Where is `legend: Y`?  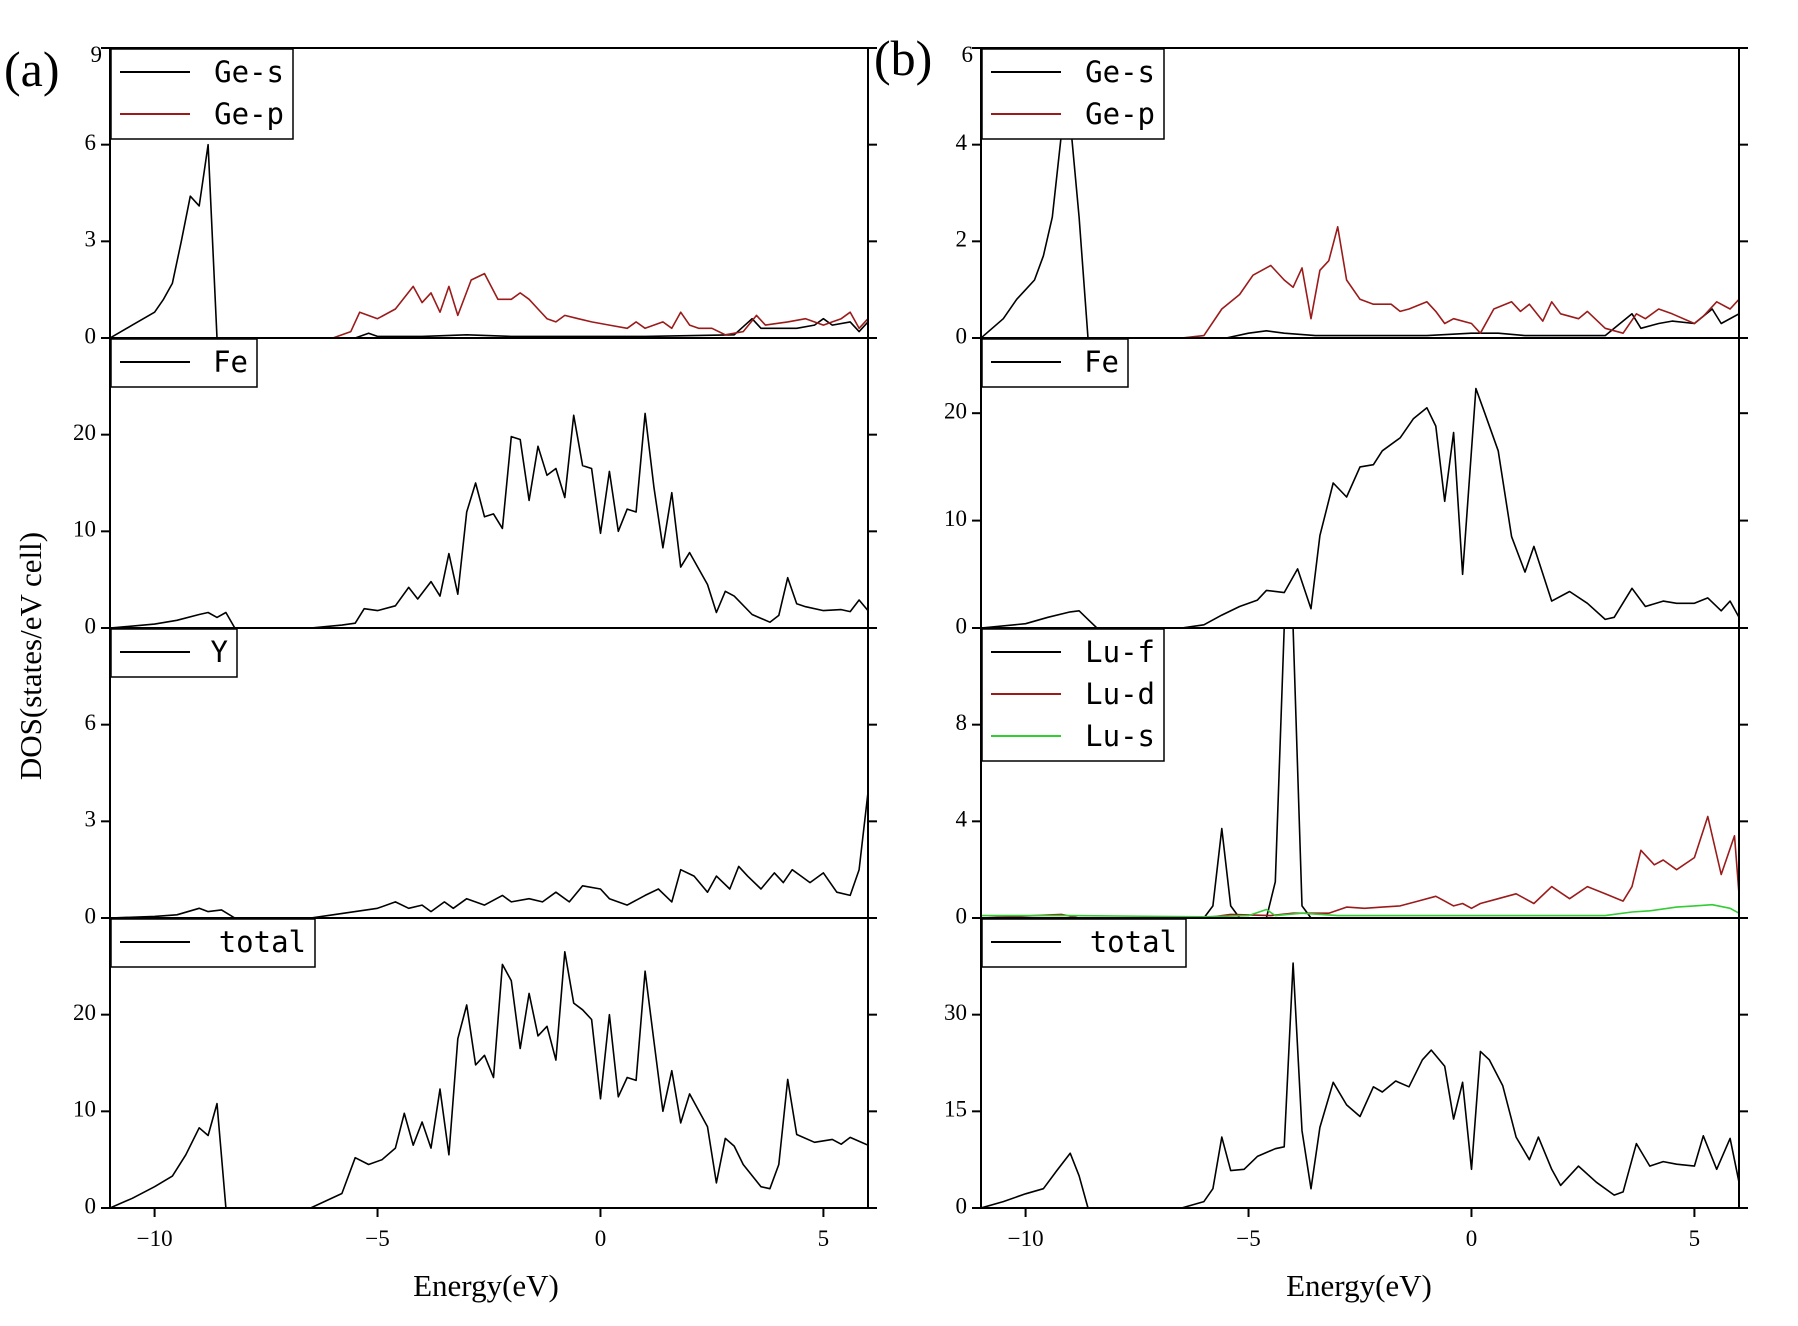 legend: Y is located at coordinates (174, 653).